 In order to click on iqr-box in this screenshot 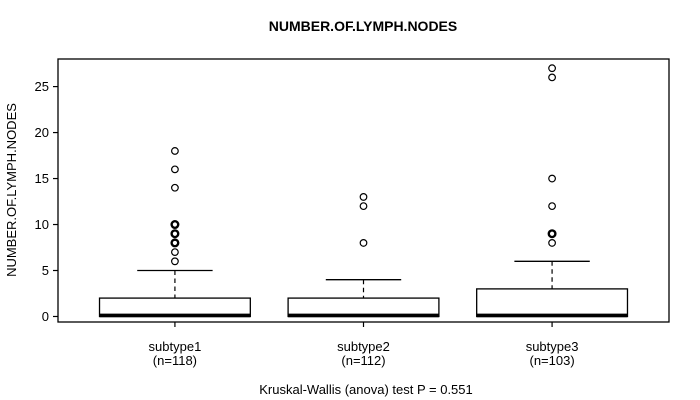, I will do `click(552, 303)`.